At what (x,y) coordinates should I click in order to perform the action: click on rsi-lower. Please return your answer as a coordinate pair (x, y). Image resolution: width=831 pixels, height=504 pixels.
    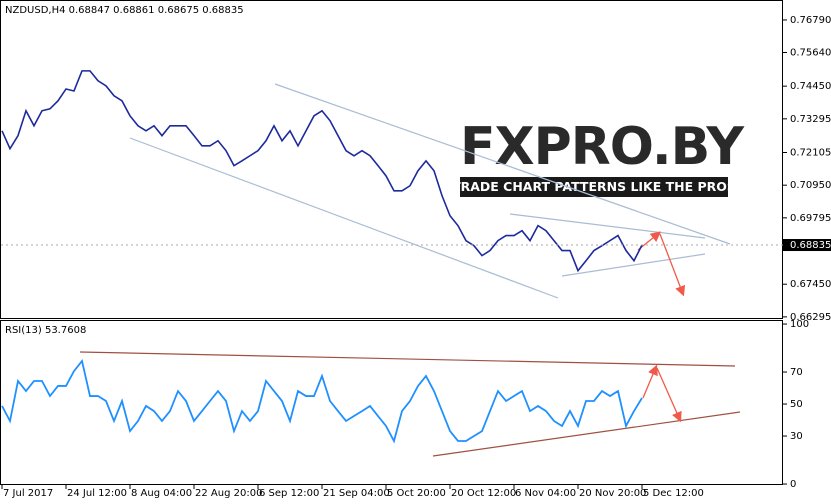
    Looking at the image, I should click on (586, 434).